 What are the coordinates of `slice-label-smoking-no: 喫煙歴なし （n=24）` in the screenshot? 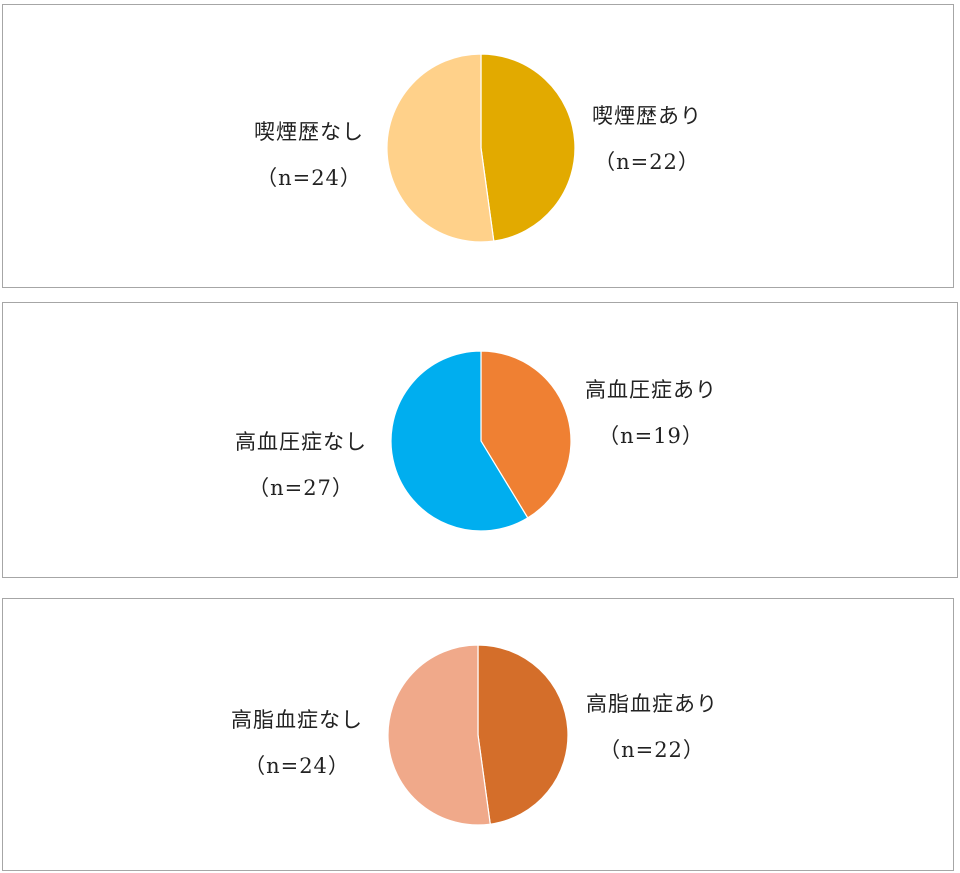 It's located at (309, 155).